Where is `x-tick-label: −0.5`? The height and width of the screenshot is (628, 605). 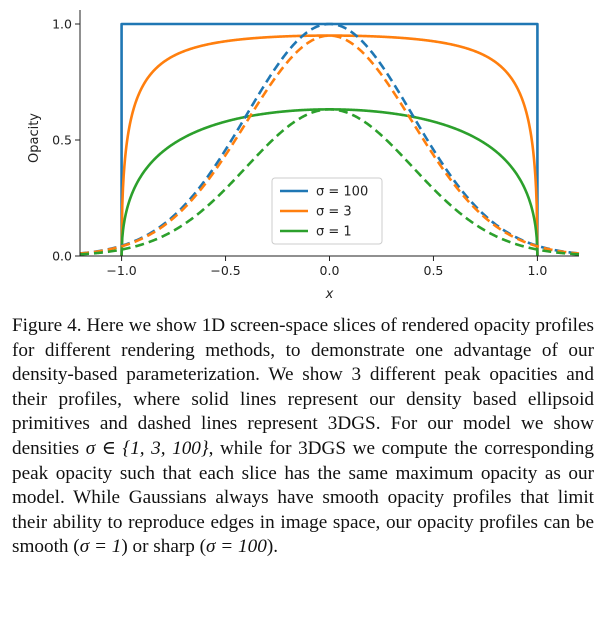 x-tick-label: −0.5 is located at coordinates (225, 270).